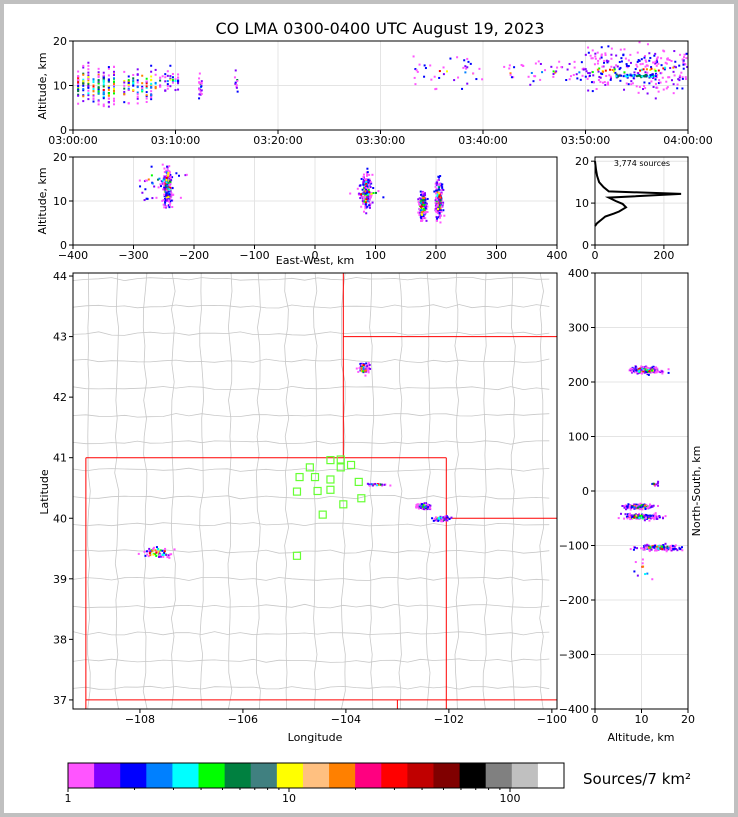 The image size is (738, 817). What do you see at coordinates (687, 140) in the screenshot?
I see `time-height-xtick-label: 04:00:00` at bounding box center [687, 140].